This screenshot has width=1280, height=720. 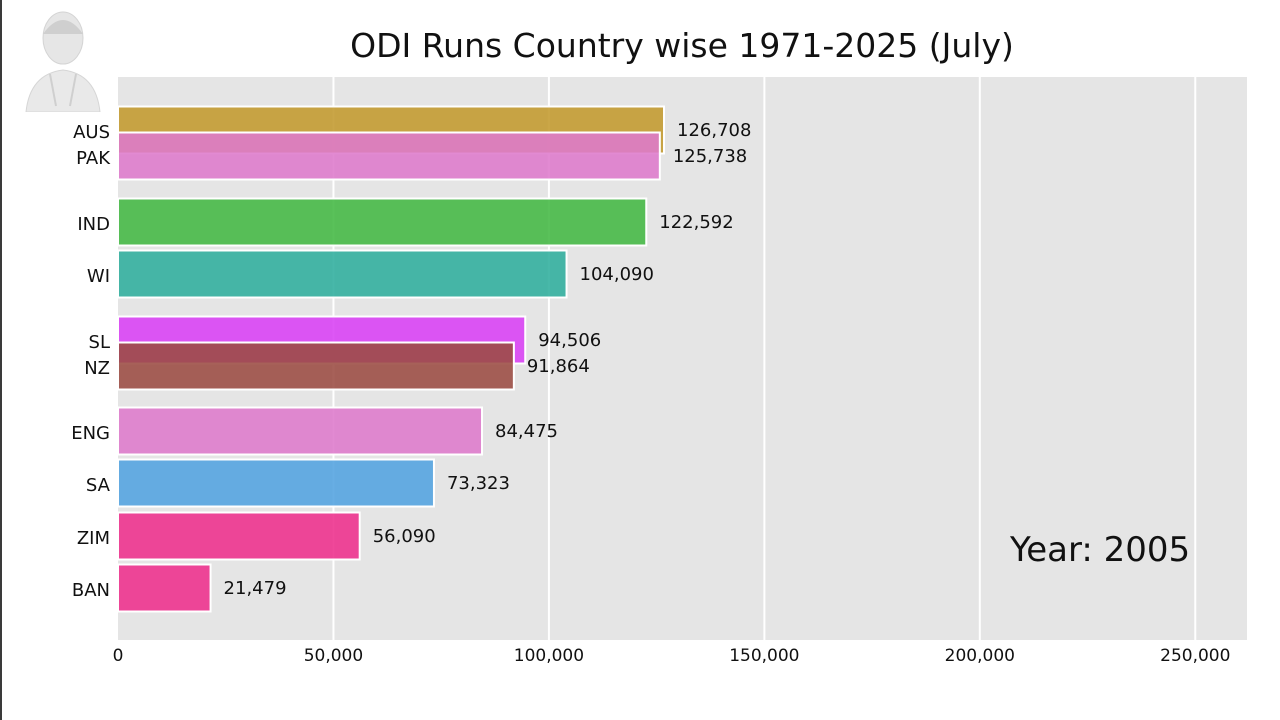 What do you see at coordinates (316, 366) in the screenshot?
I see `bar-nz` at bounding box center [316, 366].